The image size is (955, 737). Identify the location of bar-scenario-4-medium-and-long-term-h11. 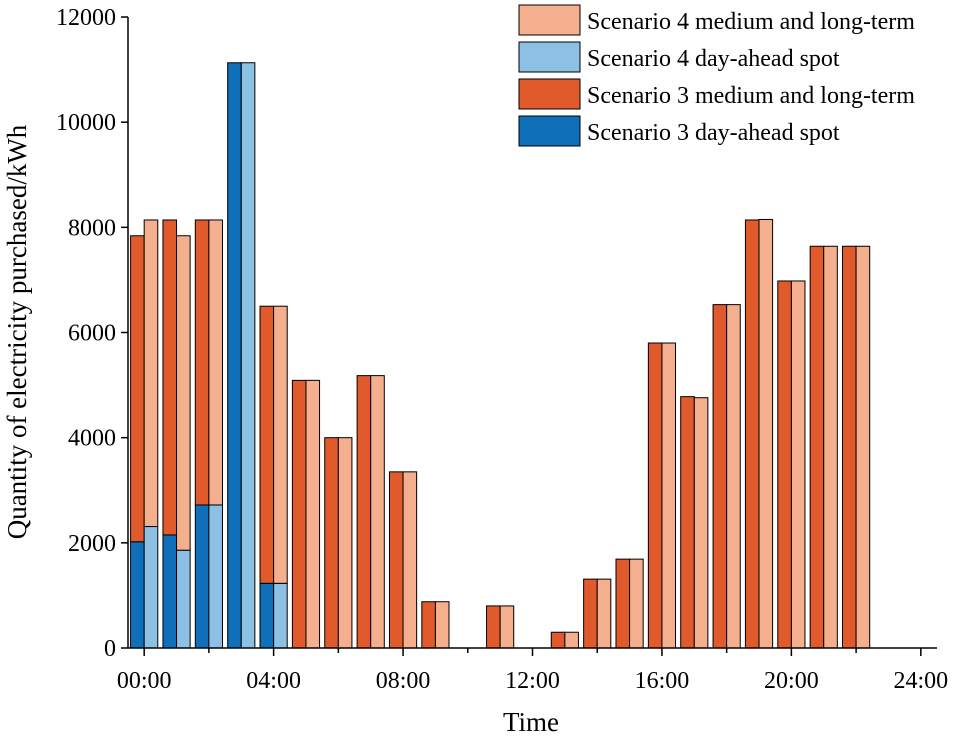
(507, 627).